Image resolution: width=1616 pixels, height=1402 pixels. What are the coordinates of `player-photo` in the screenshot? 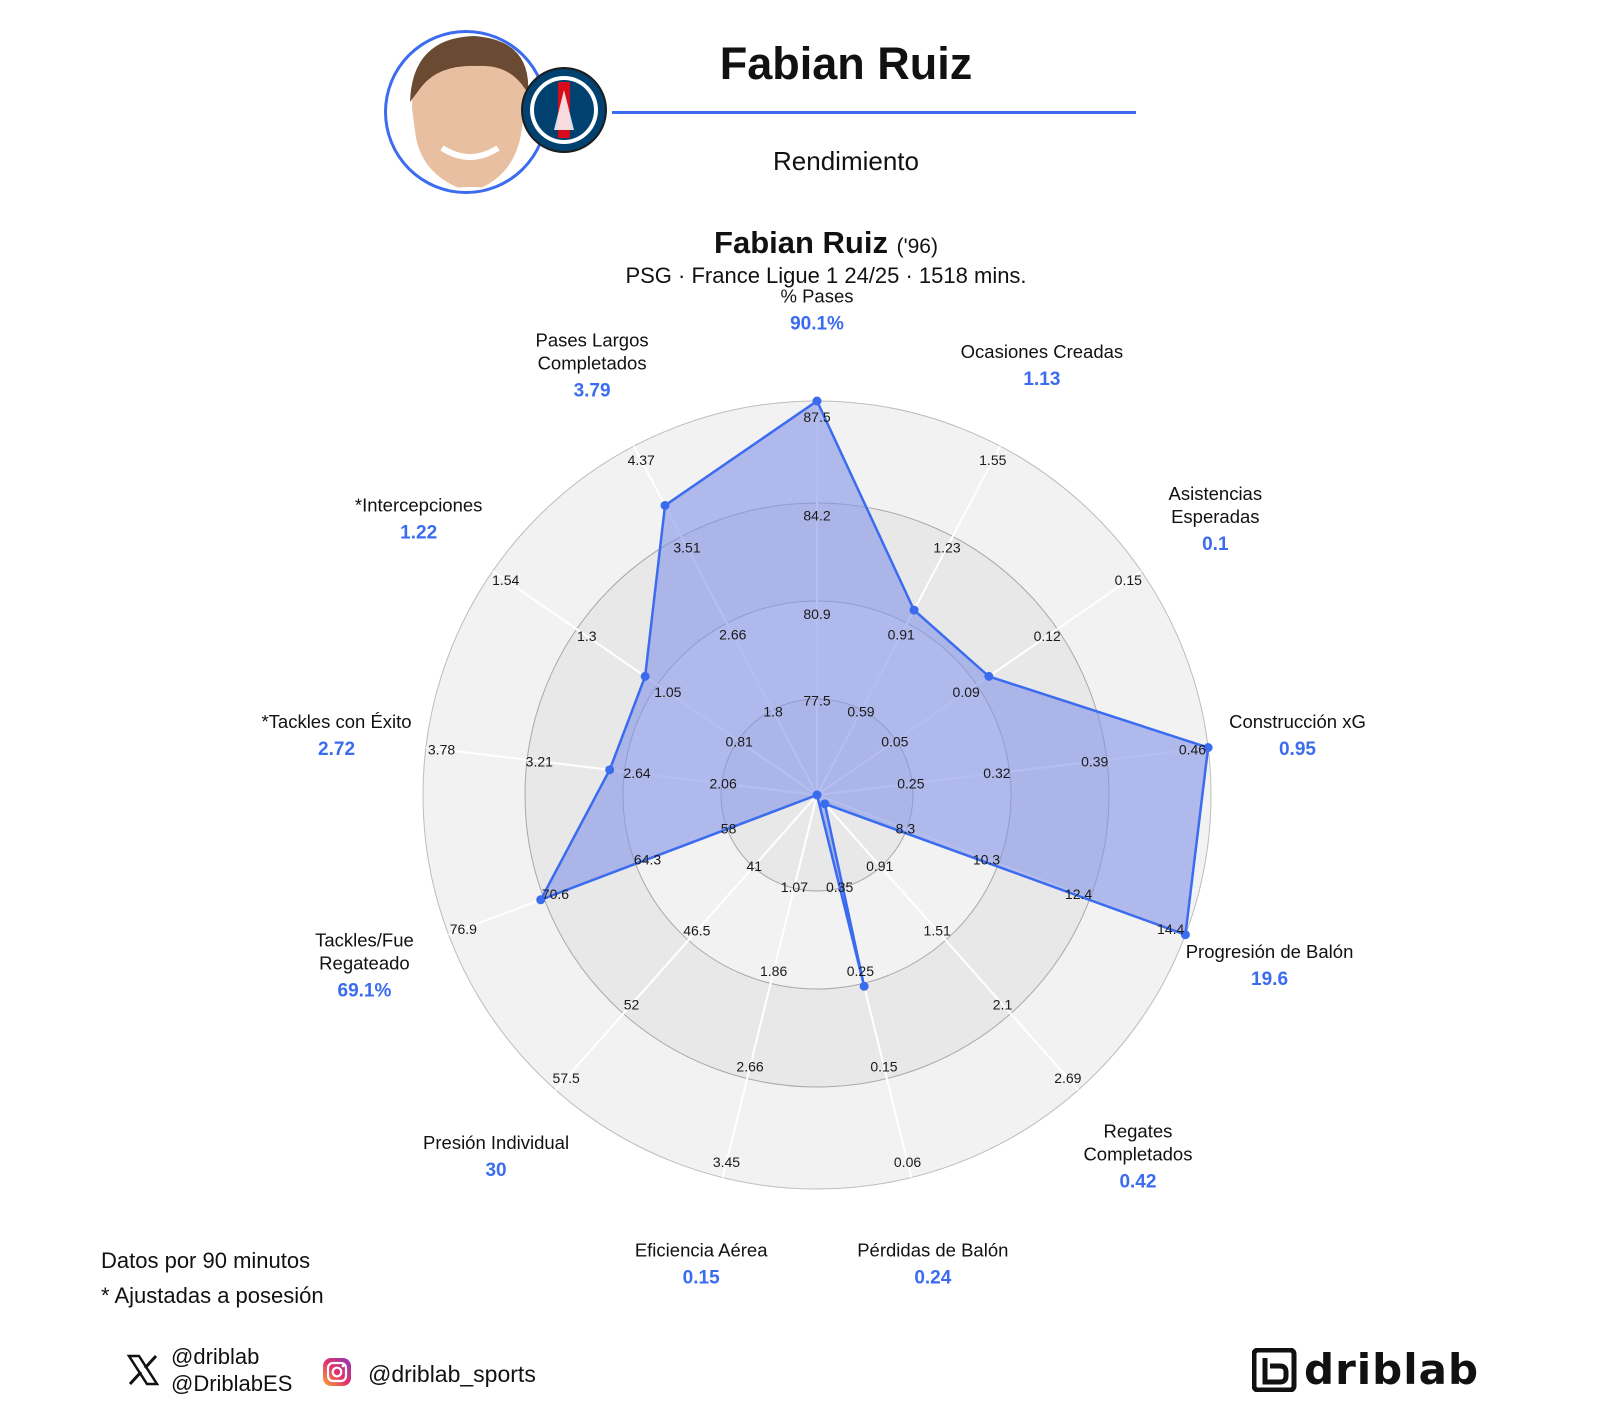 It's located at (495, 112).